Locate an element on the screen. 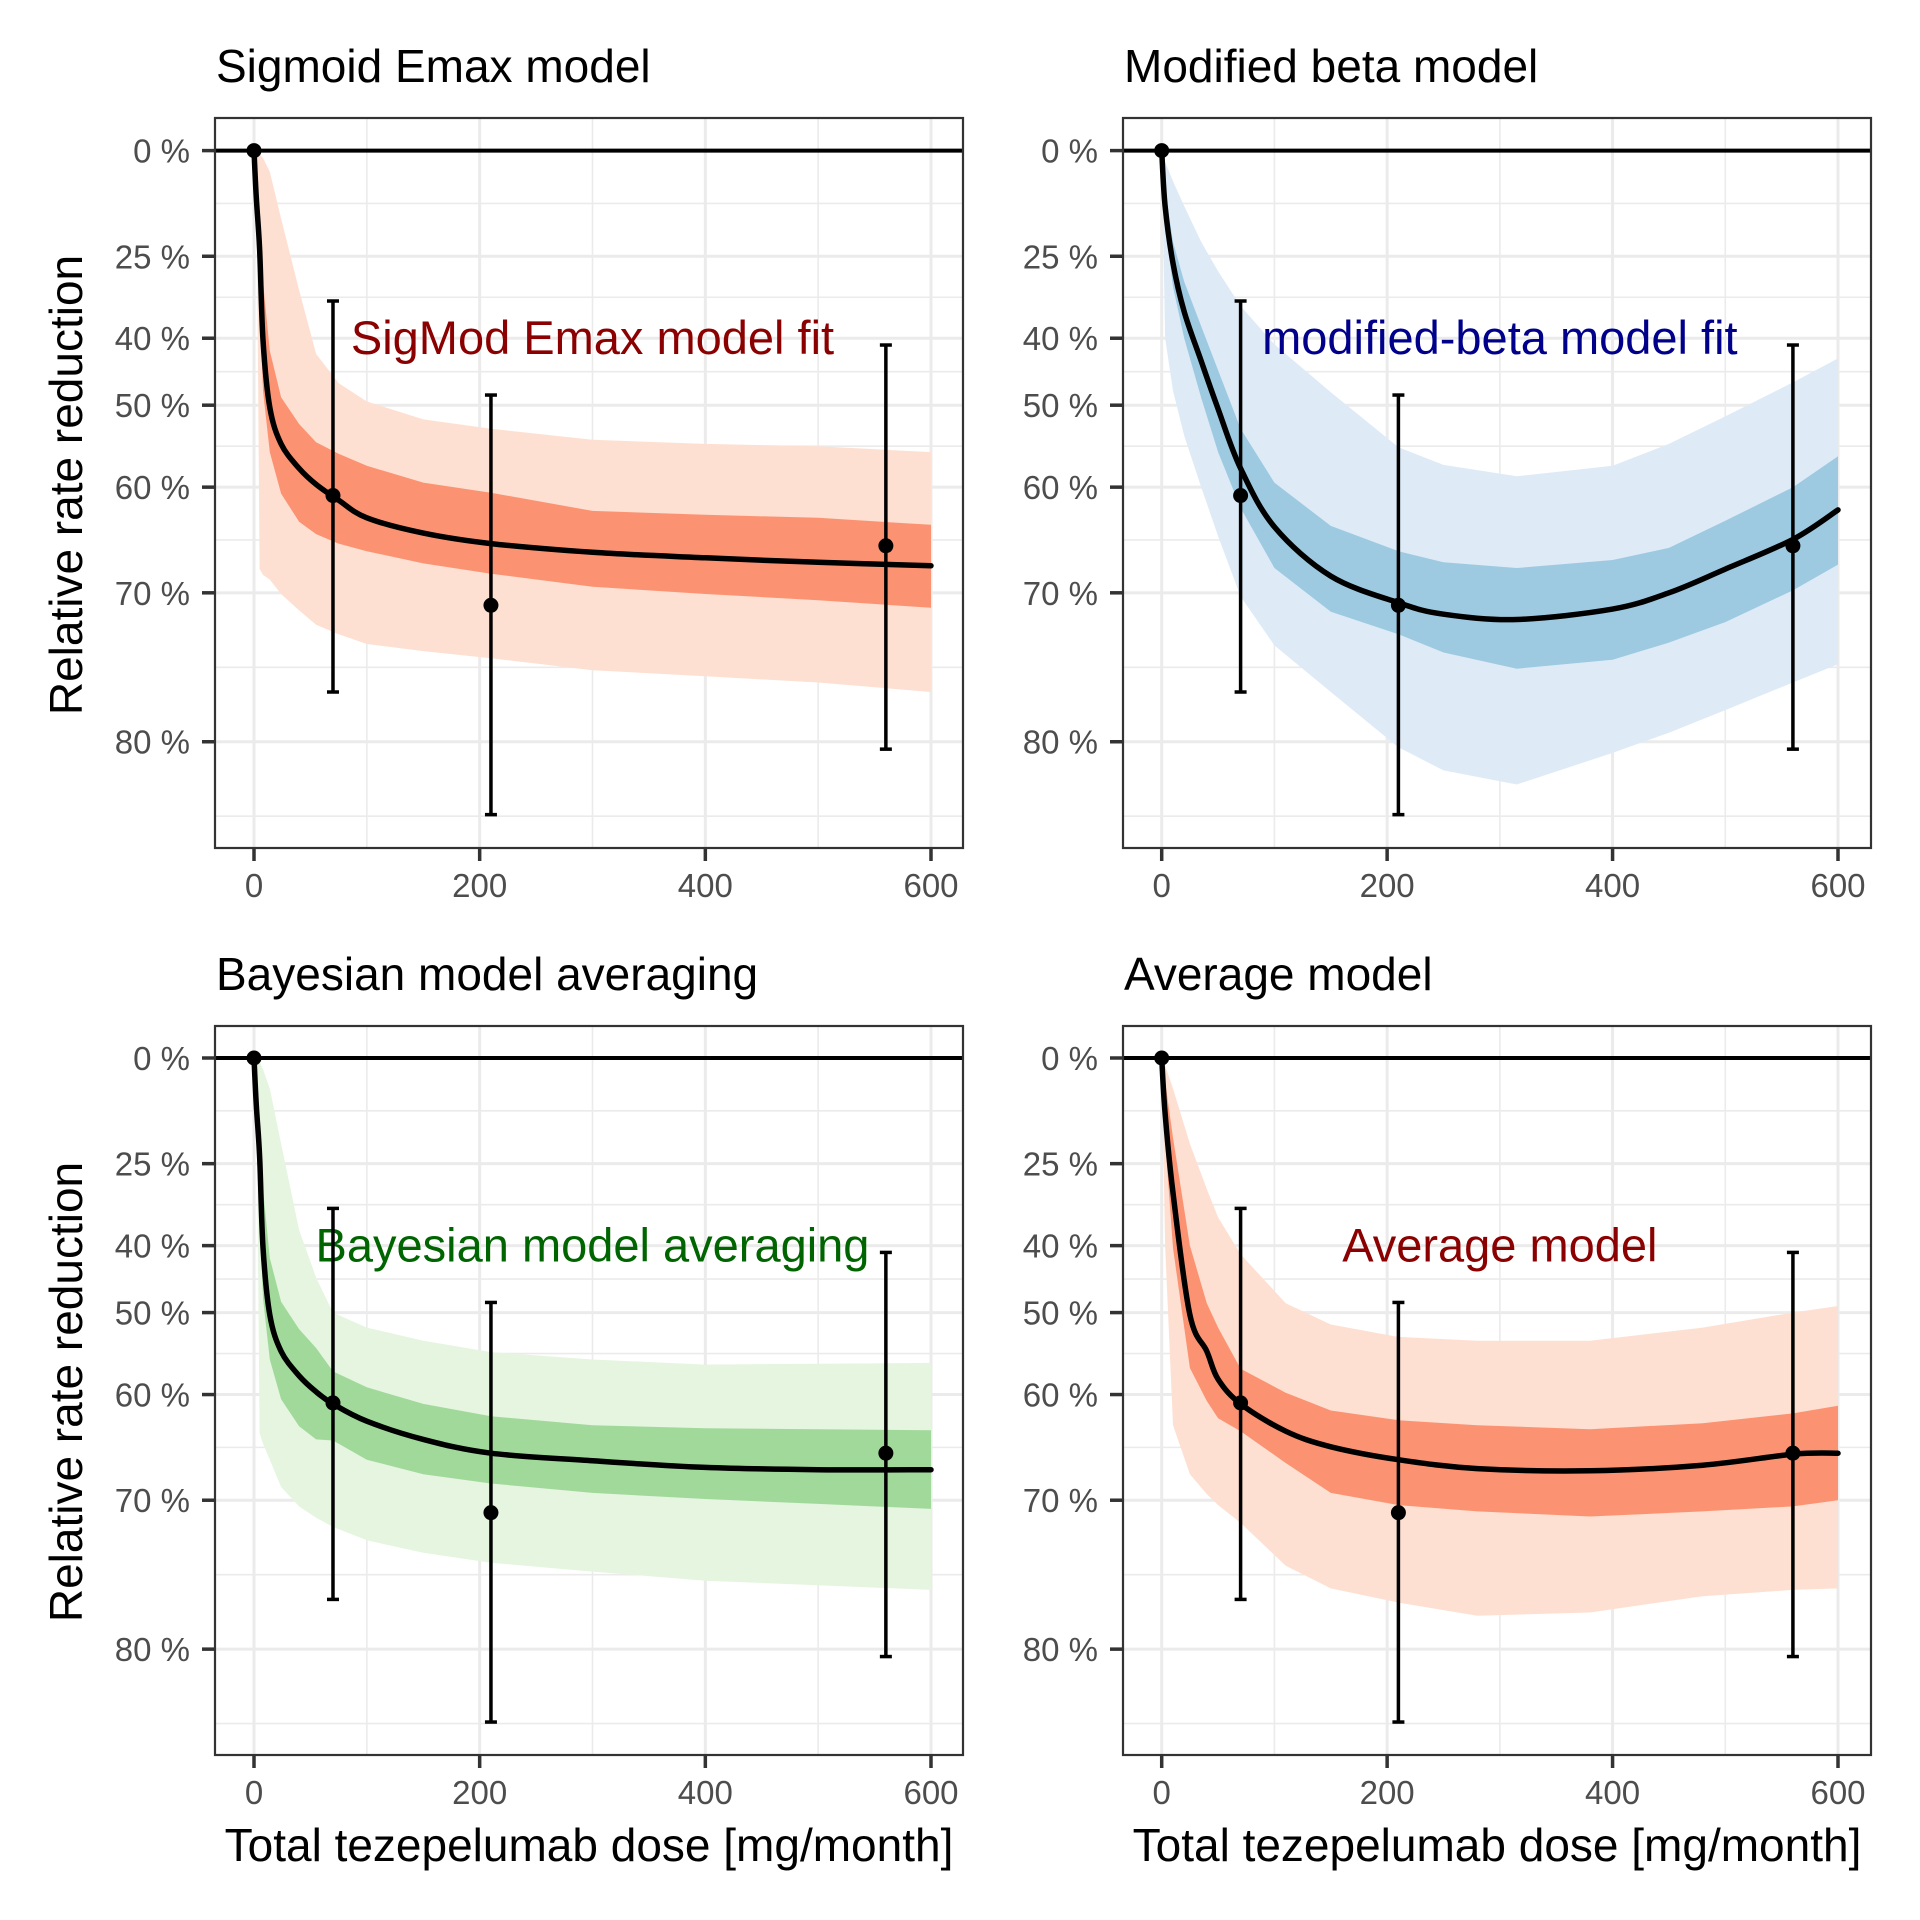 This screenshot has width=1920, height=1920. x-axis-title-right: Total tezepelumab dose [mg/month] is located at coordinates (1497, 1845).